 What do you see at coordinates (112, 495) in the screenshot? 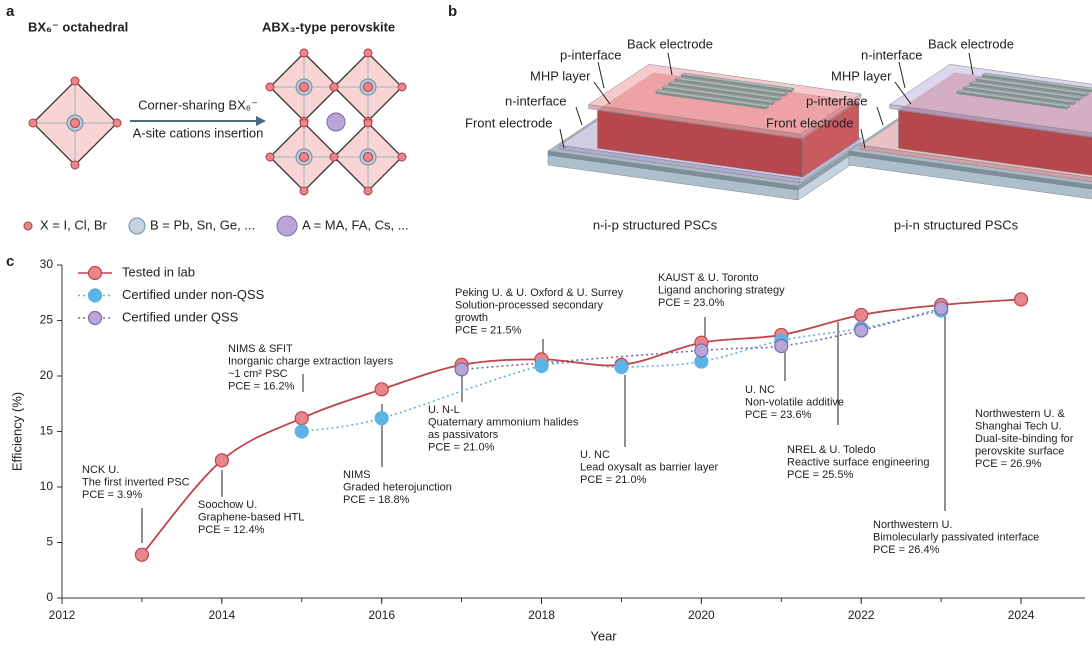
I see `annotation: PCE = 3.9%` at bounding box center [112, 495].